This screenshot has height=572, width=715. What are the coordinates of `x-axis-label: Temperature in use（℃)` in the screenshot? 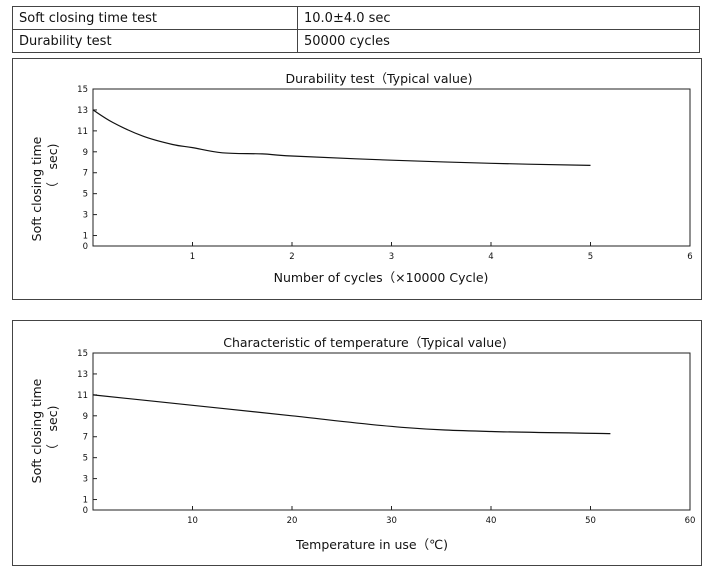 It's located at (371, 544).